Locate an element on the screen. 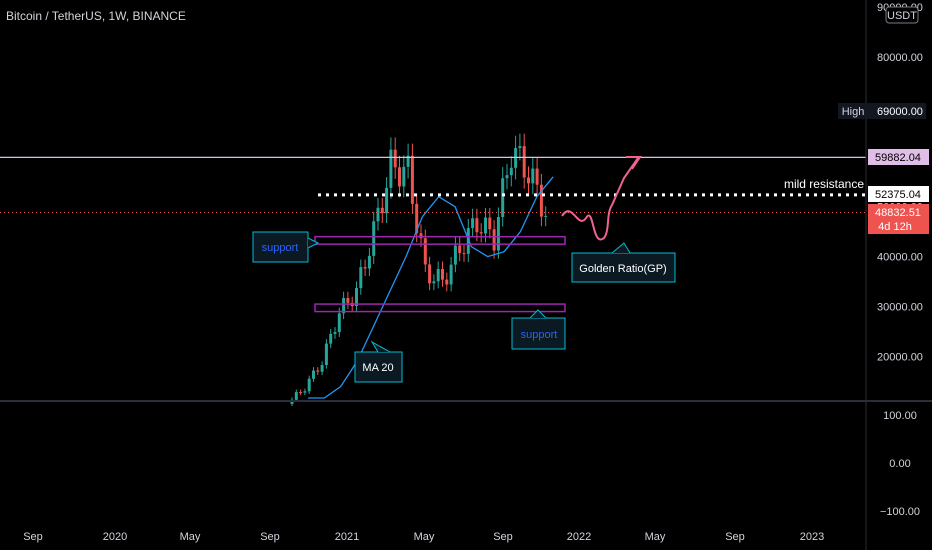  time-tick-label: 2023 is located at coordinates (812, 537).